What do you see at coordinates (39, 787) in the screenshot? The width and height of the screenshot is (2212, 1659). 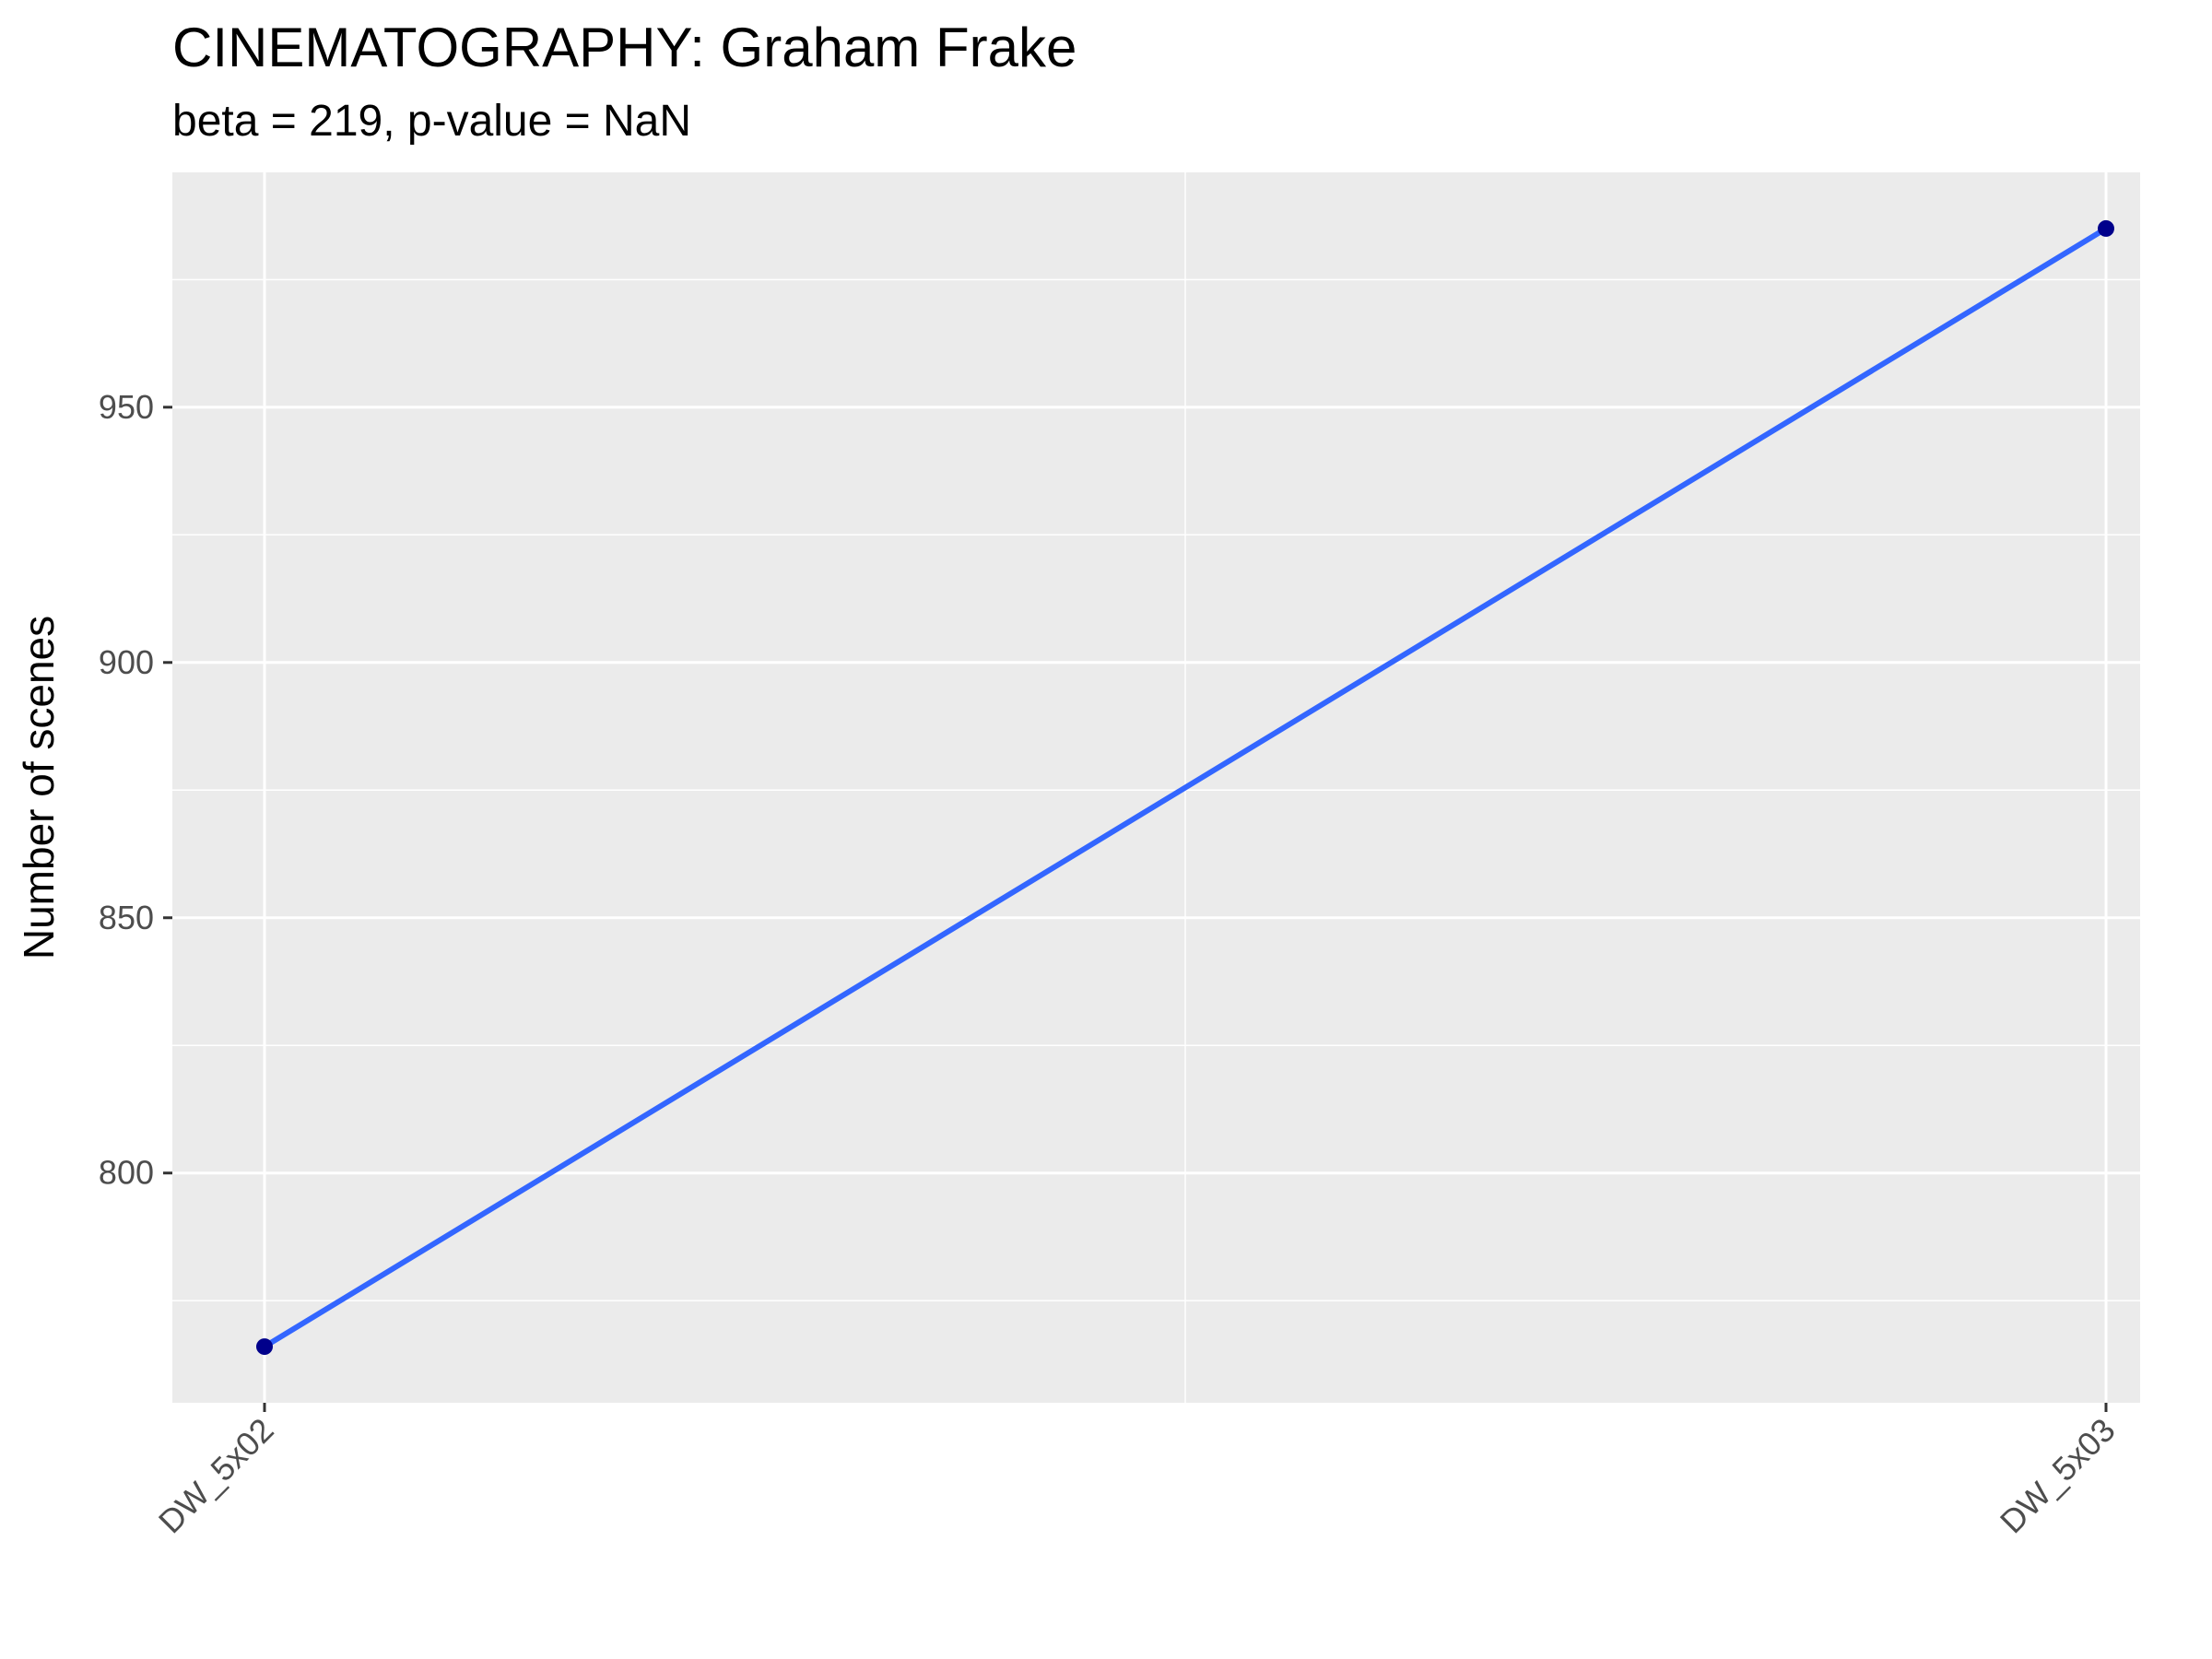 I see `y-axis-title: Number of scenes` at bounding box center [39, 787].